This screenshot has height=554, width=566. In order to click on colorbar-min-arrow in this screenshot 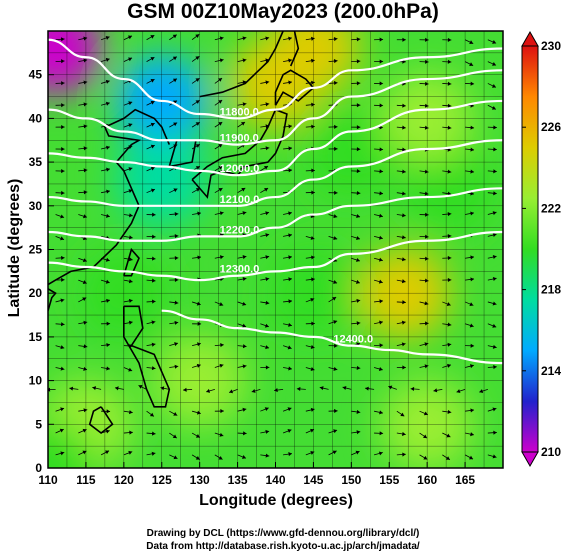, I will do `click(530, 459)`.